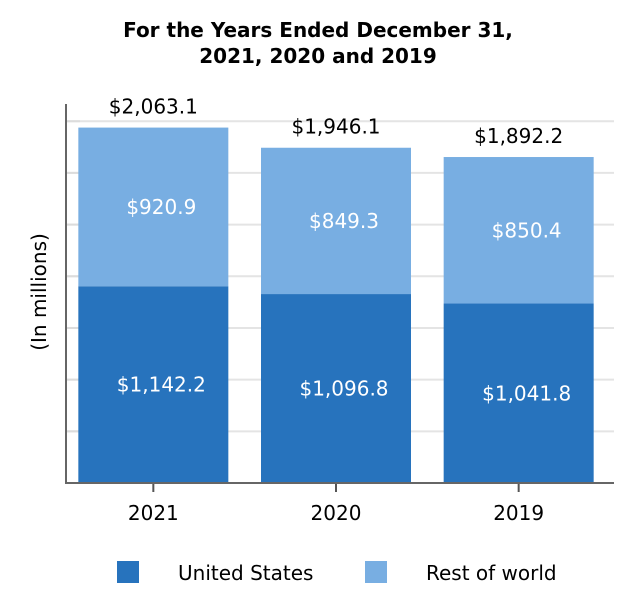 The height and width of the screenshot is (616, 634). Describe the element at coordinates (491, 573) in the screenshot. I see `legend-label-rest-of-world: Rest of world` at that location.